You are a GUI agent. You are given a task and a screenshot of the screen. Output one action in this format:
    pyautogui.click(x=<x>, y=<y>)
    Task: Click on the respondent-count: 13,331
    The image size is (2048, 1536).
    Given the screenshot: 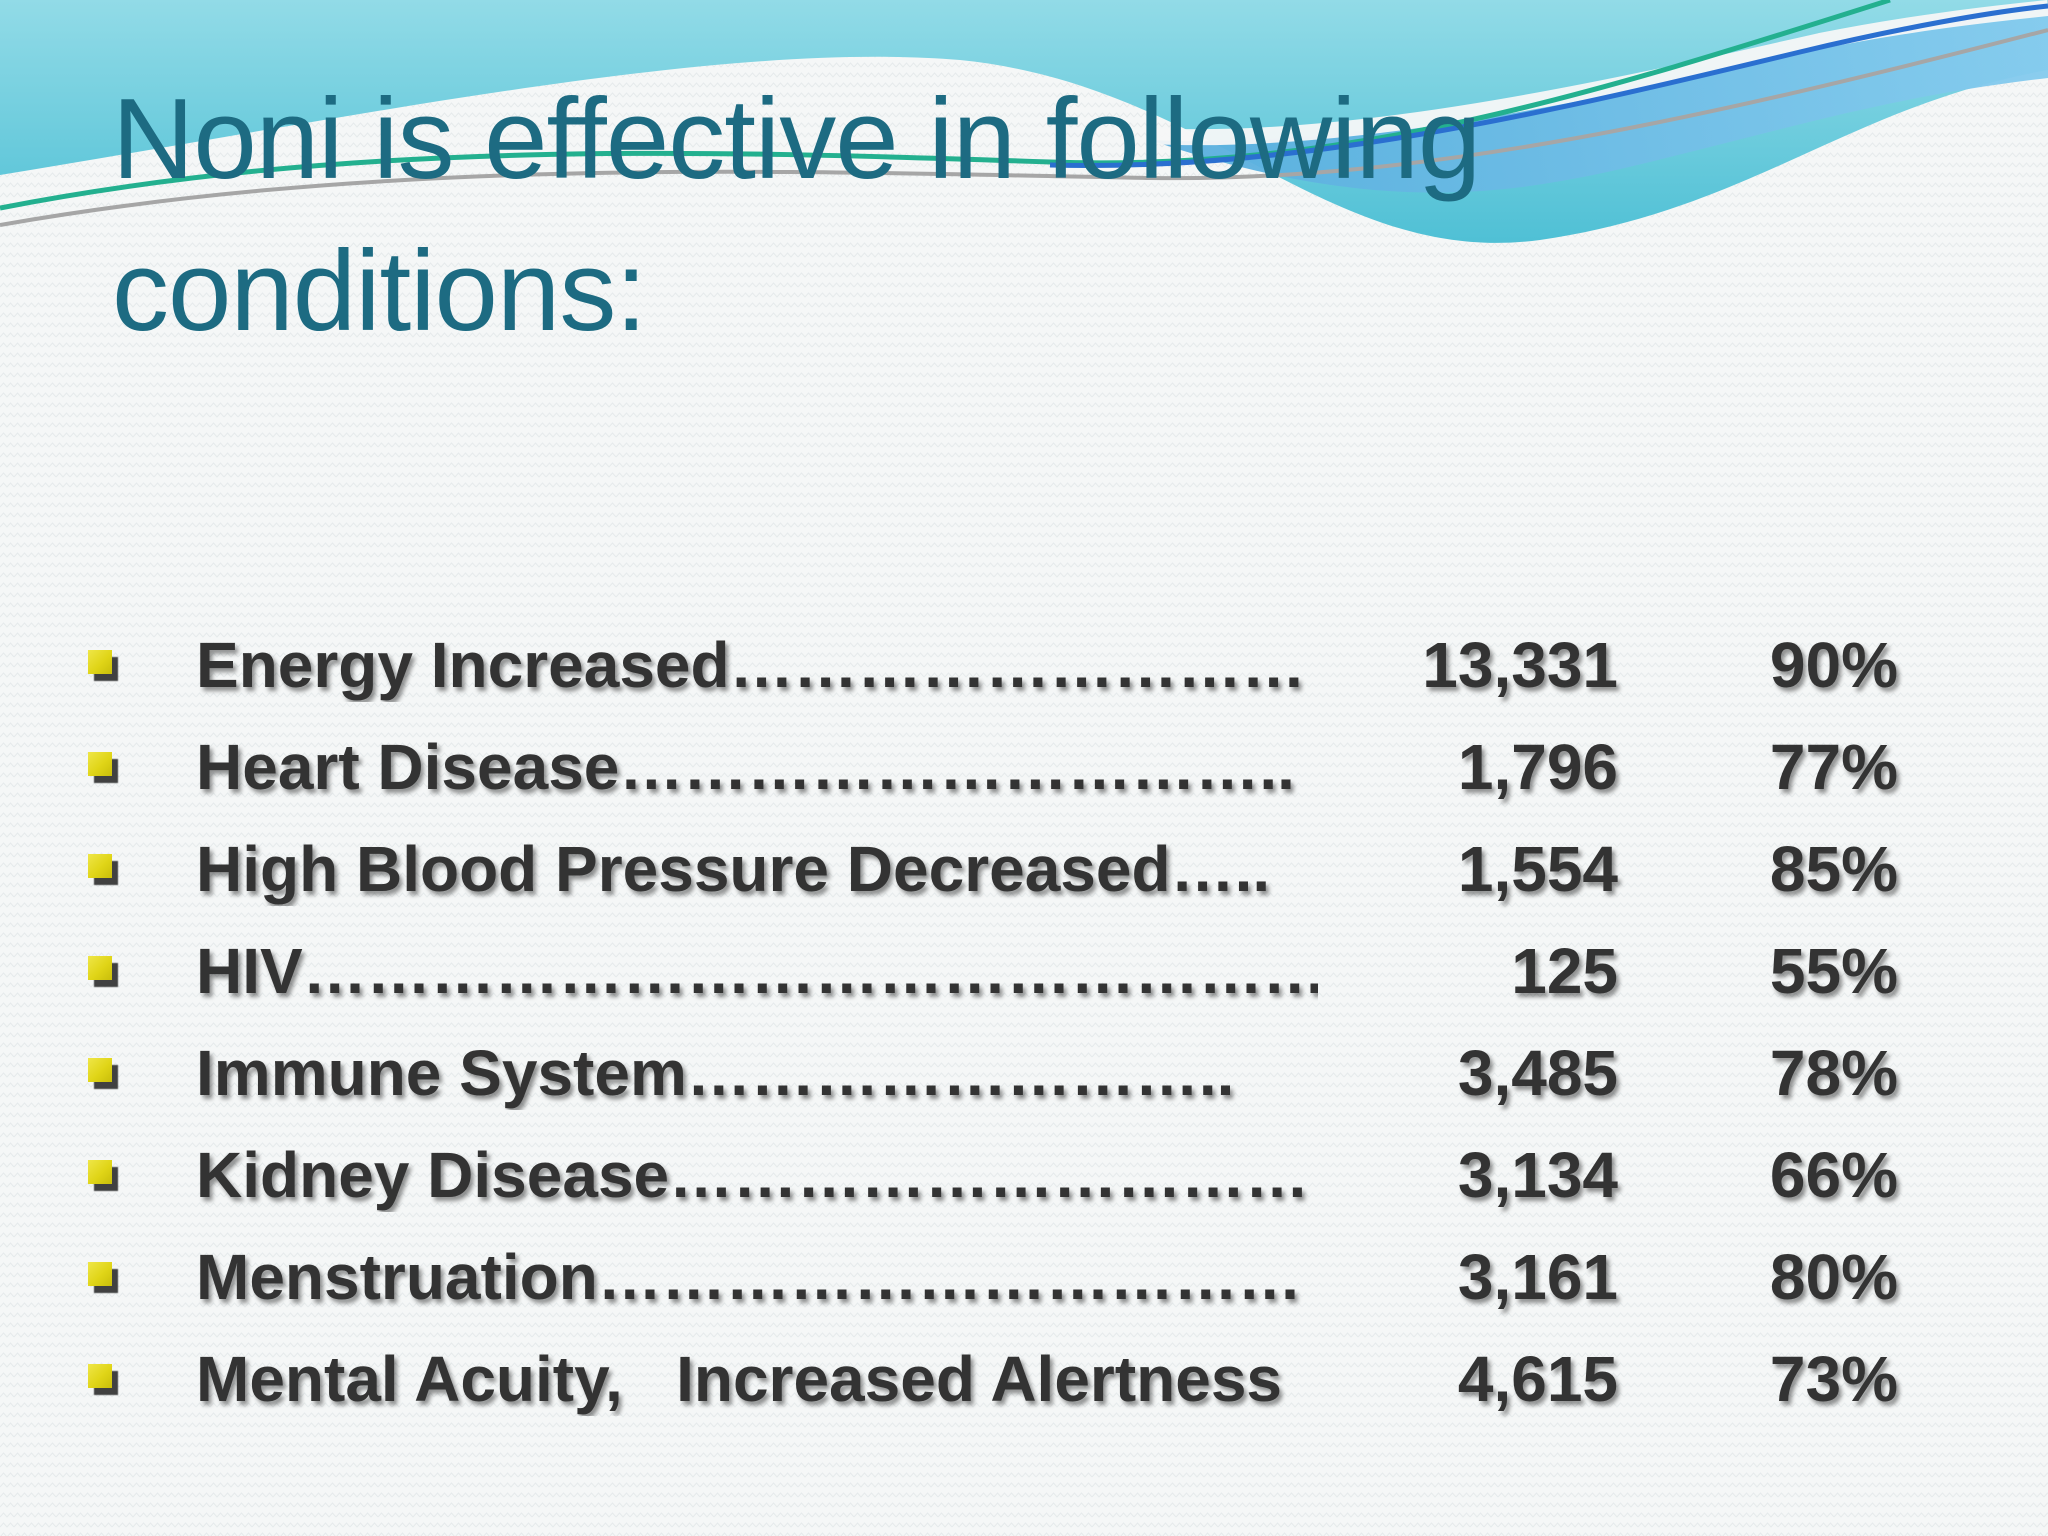 What is the action you would take?
    pyautogui.click(x=1520, y=665)
    